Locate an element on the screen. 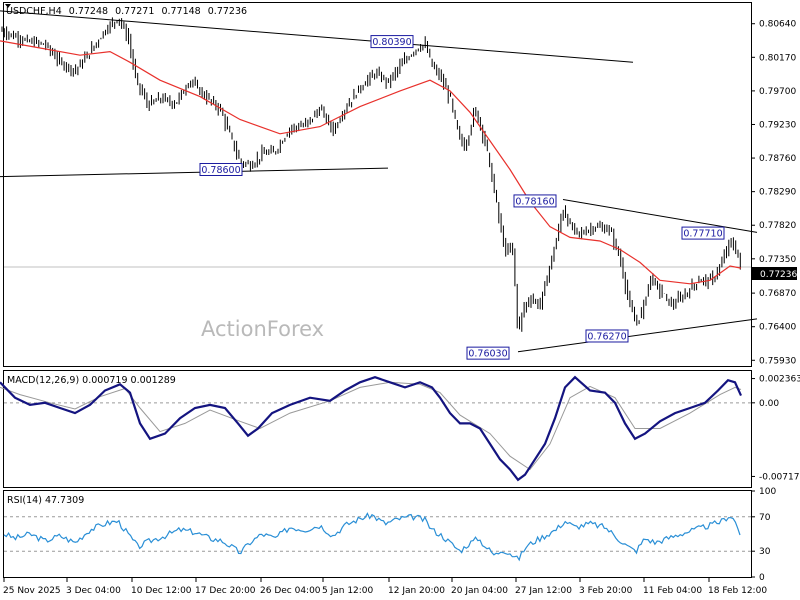 This screenshot has height=600, width=800. current-price-tag-bg is located at coordinates (774, 273).